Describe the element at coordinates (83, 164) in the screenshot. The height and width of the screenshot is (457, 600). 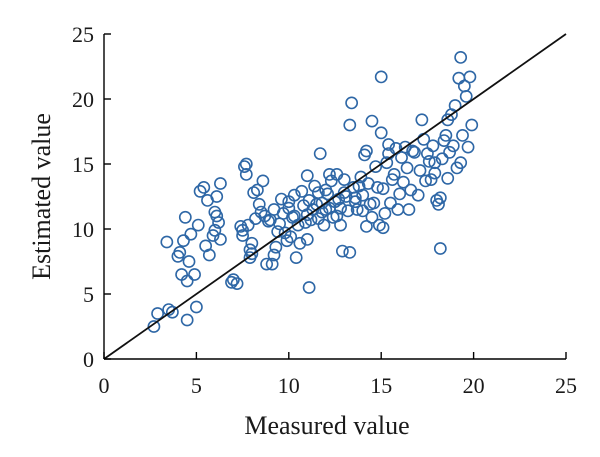
I see `y-tick-label: 15` at that location.